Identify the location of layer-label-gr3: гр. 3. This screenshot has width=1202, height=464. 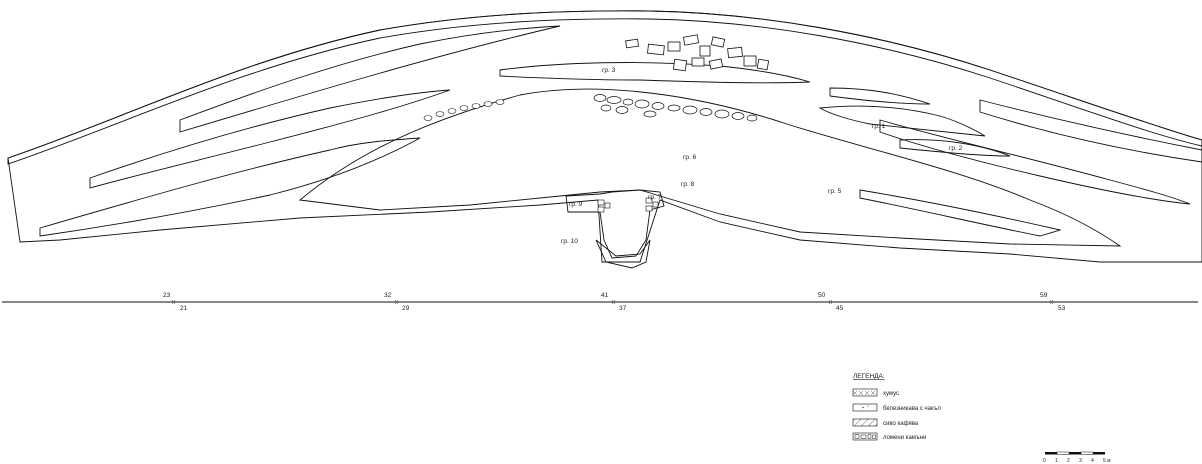
(609, 70).